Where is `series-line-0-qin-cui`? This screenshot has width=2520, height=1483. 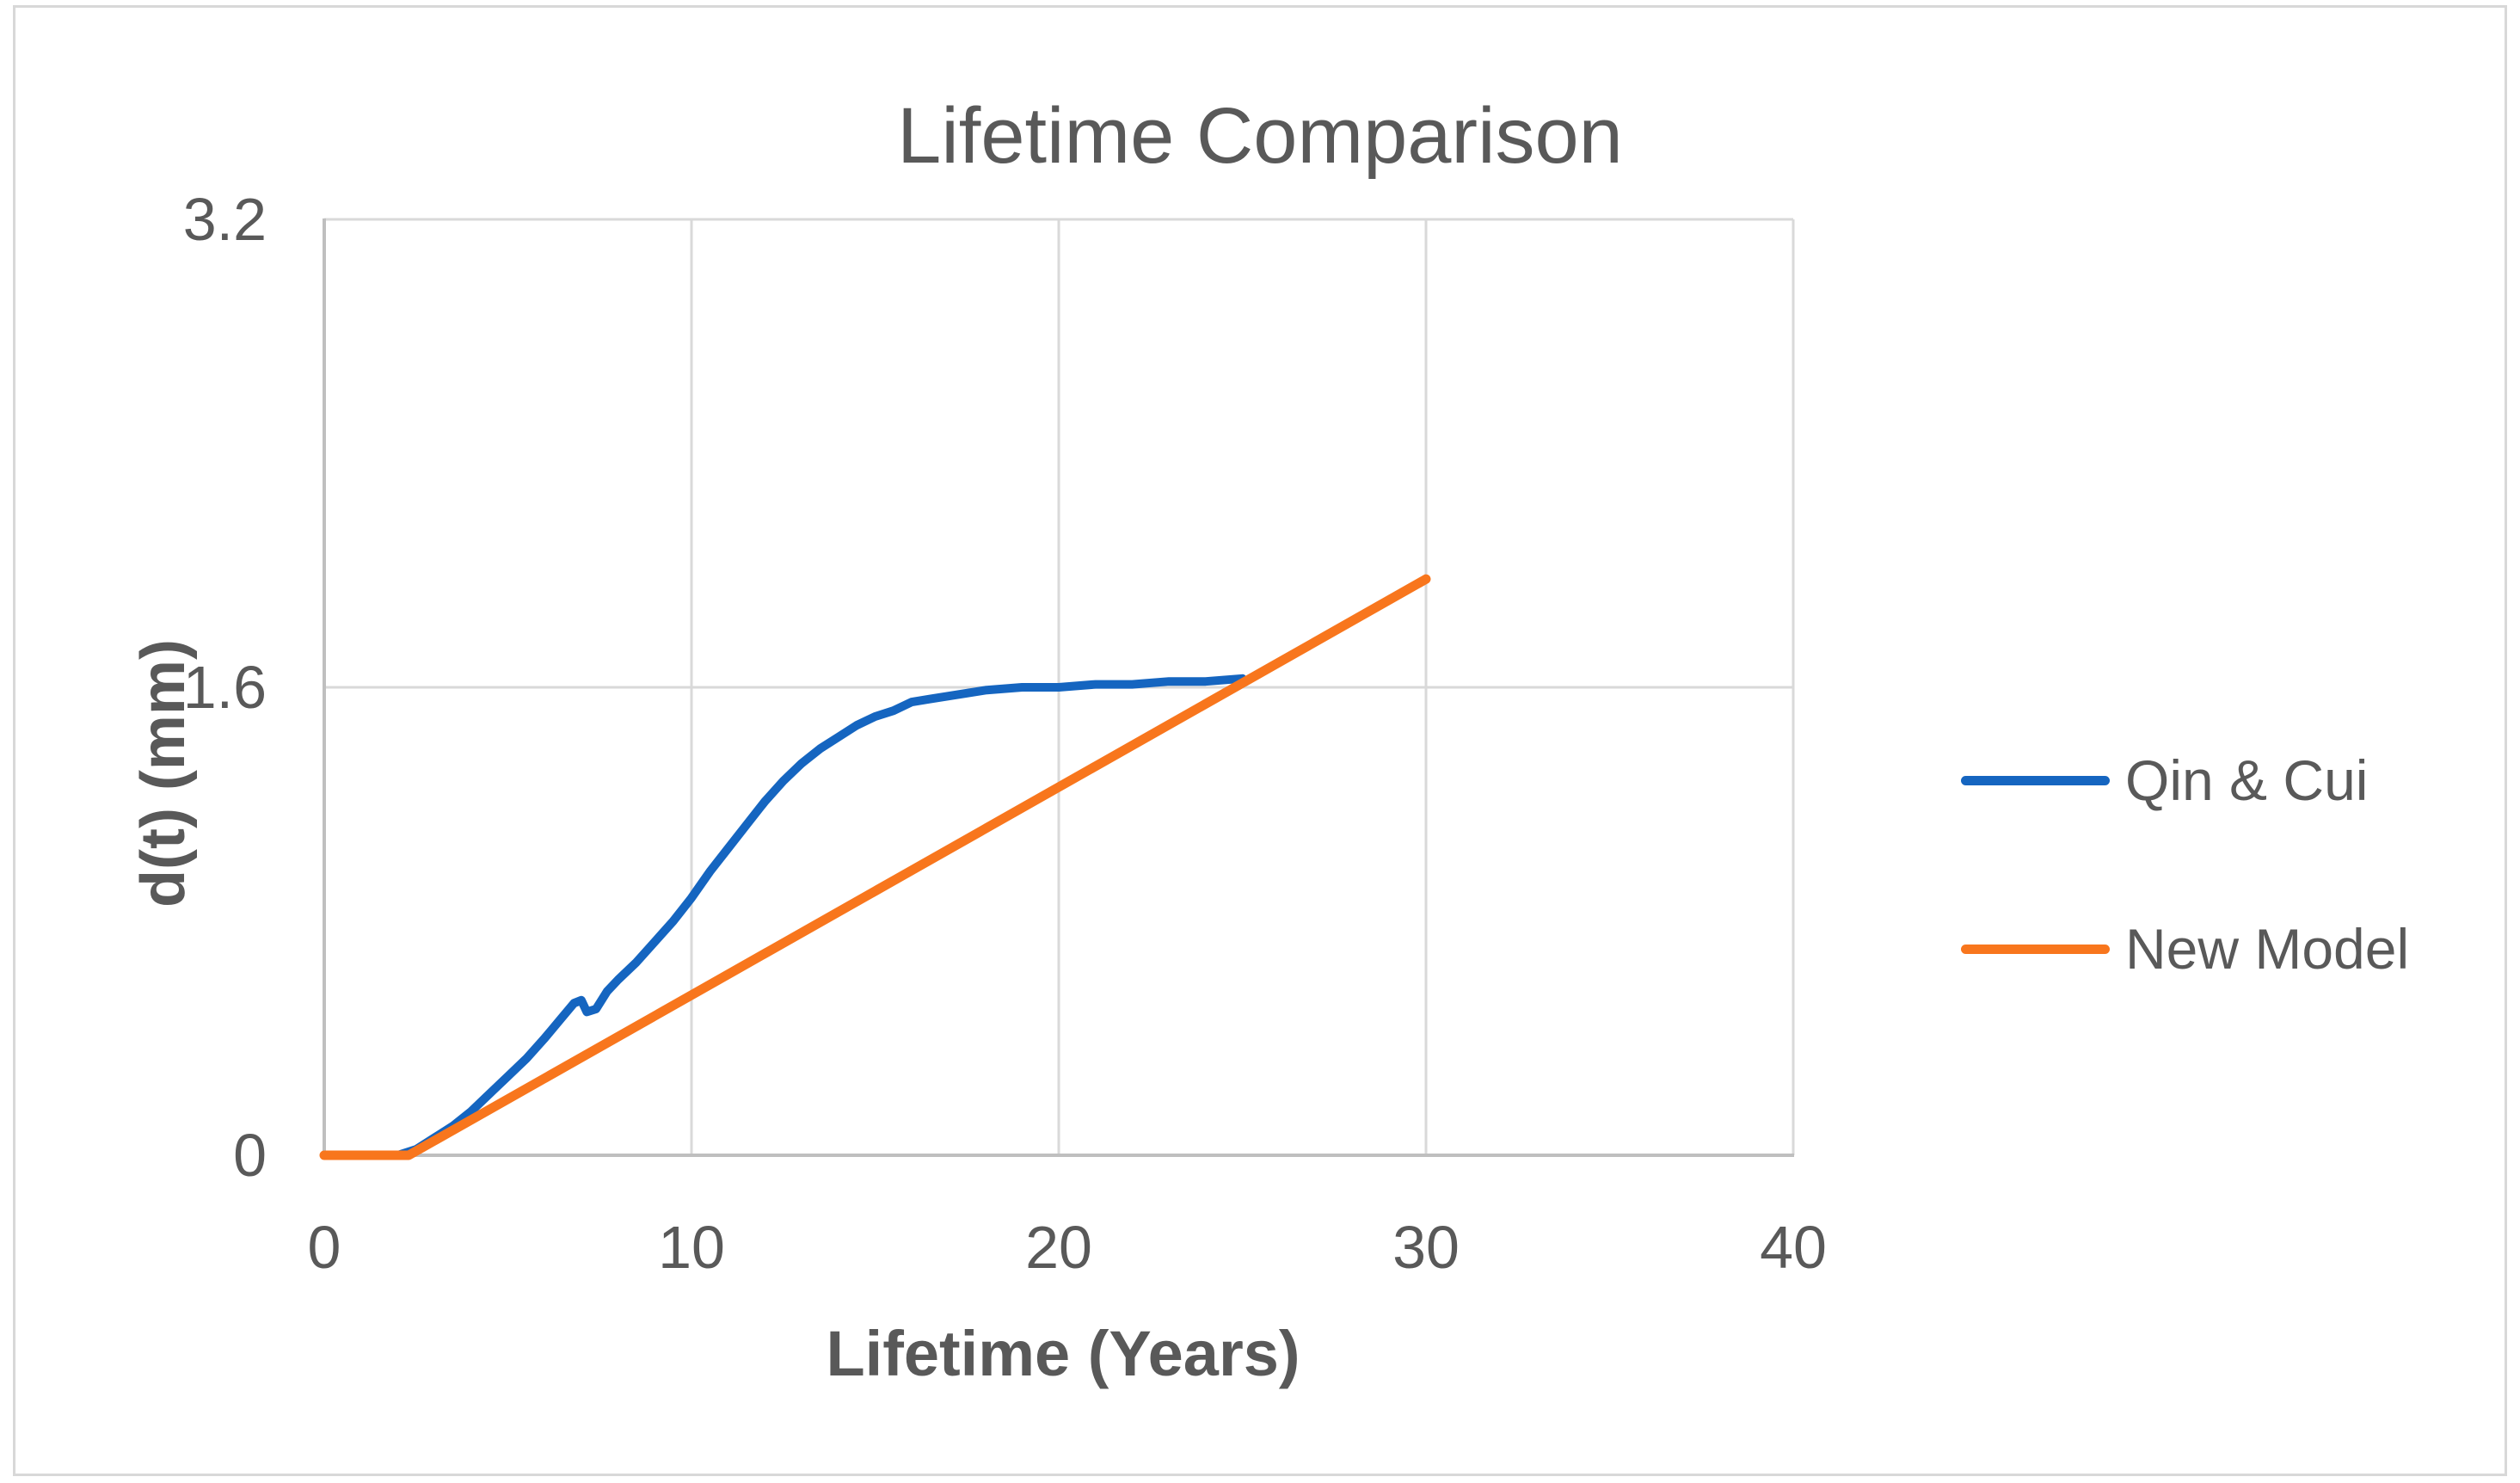 series-line-0-qin-cui is located at coordinates (820, 917).